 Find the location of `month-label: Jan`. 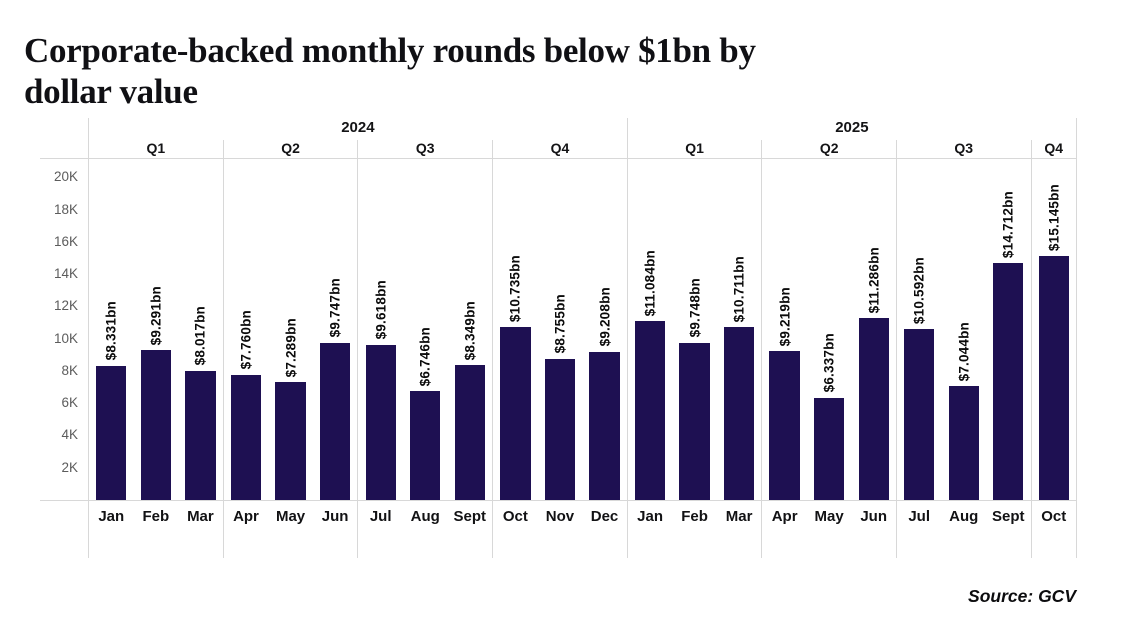

month-label: Jan is located at coordinates (111, 516).